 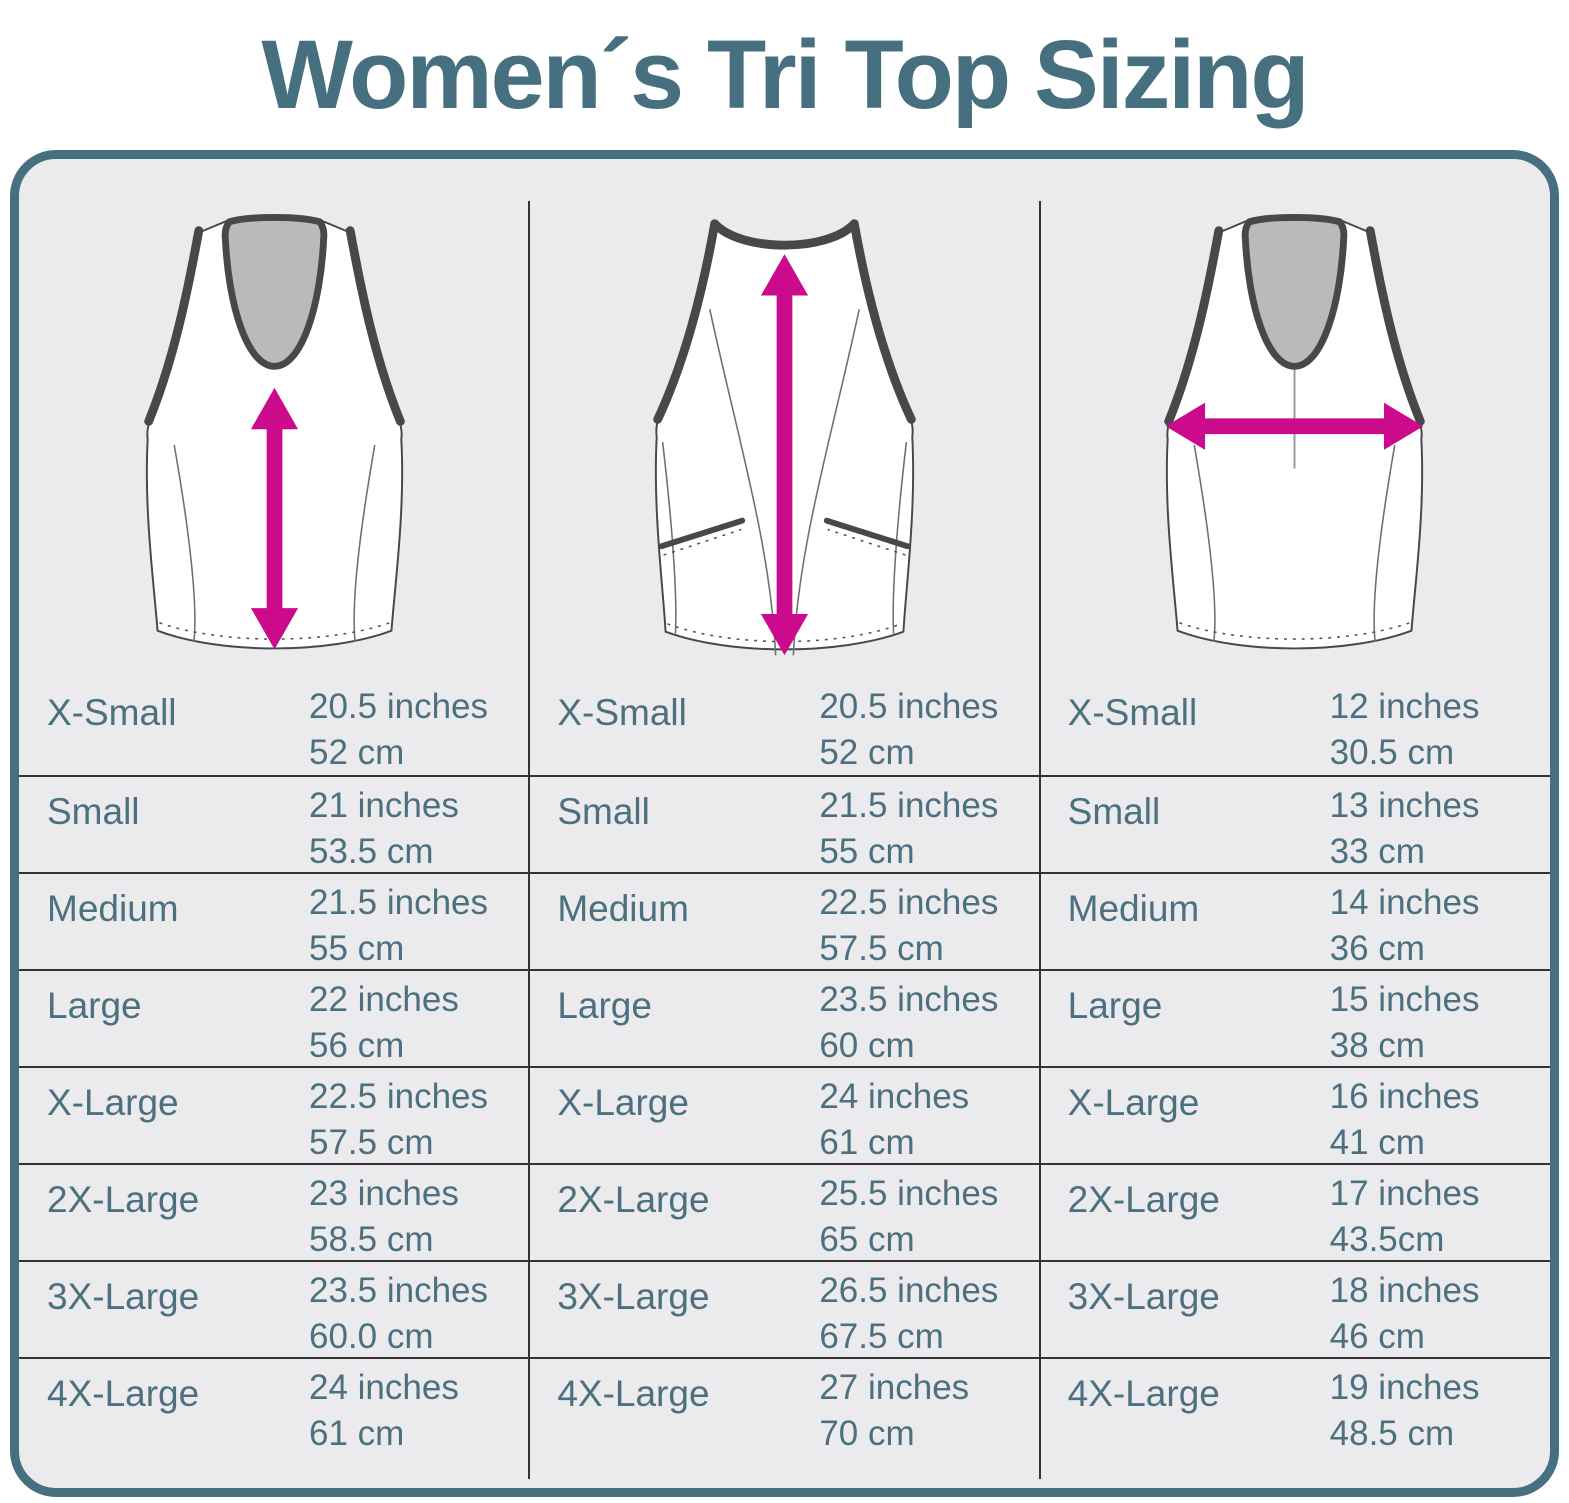 I want to click on back-seam-left, so click(x=743, y=482).